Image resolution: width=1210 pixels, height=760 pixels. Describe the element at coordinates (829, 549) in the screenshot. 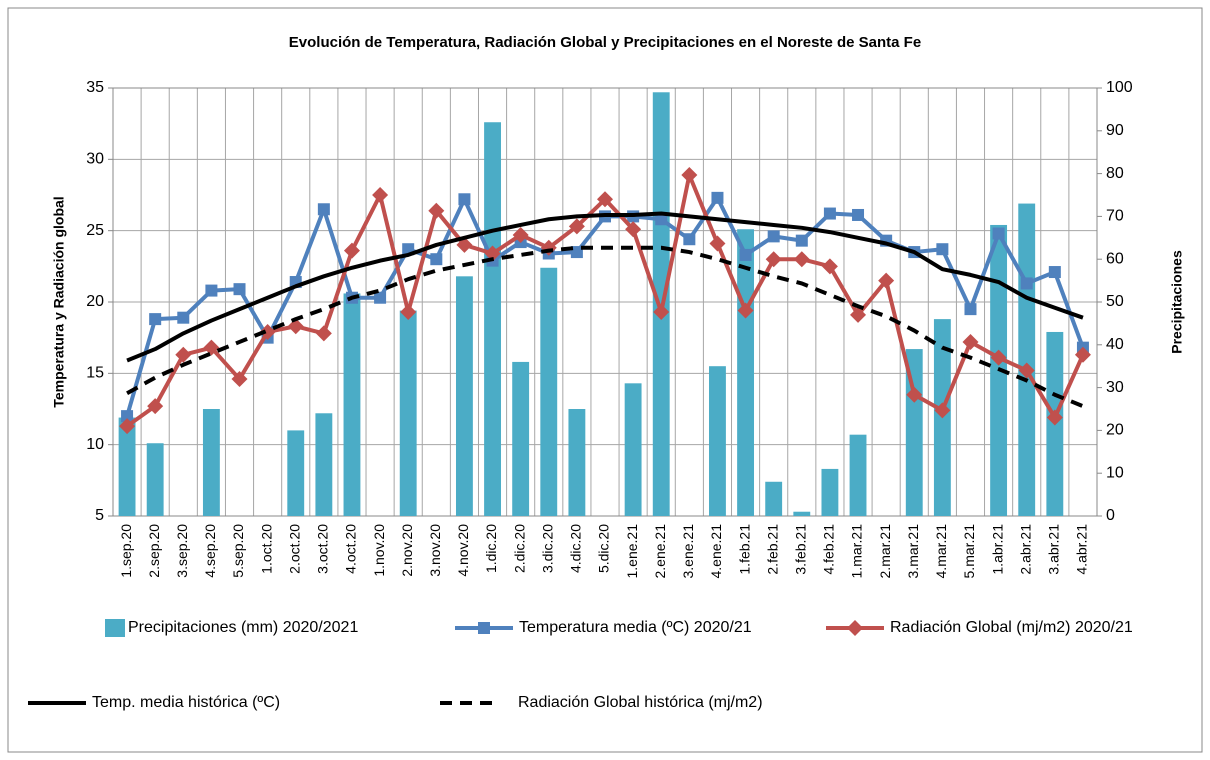

I see `x-tick-label: 4.feb.21` at that location.